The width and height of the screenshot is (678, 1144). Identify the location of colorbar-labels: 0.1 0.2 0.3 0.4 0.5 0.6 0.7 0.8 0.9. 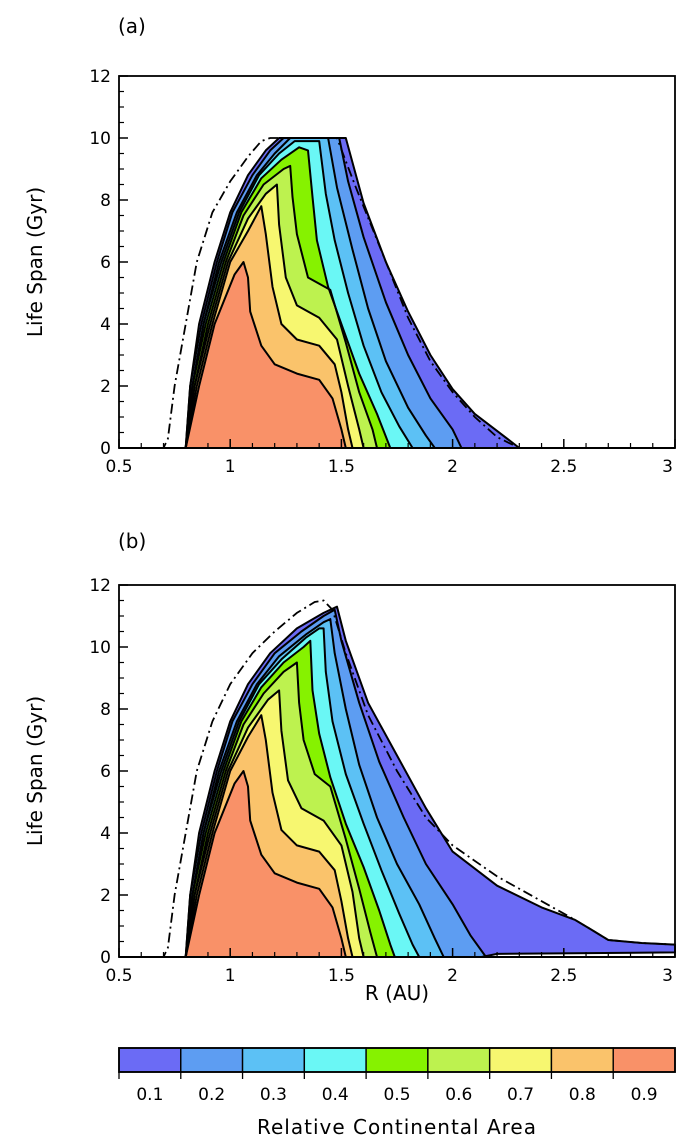
(388, 1088).